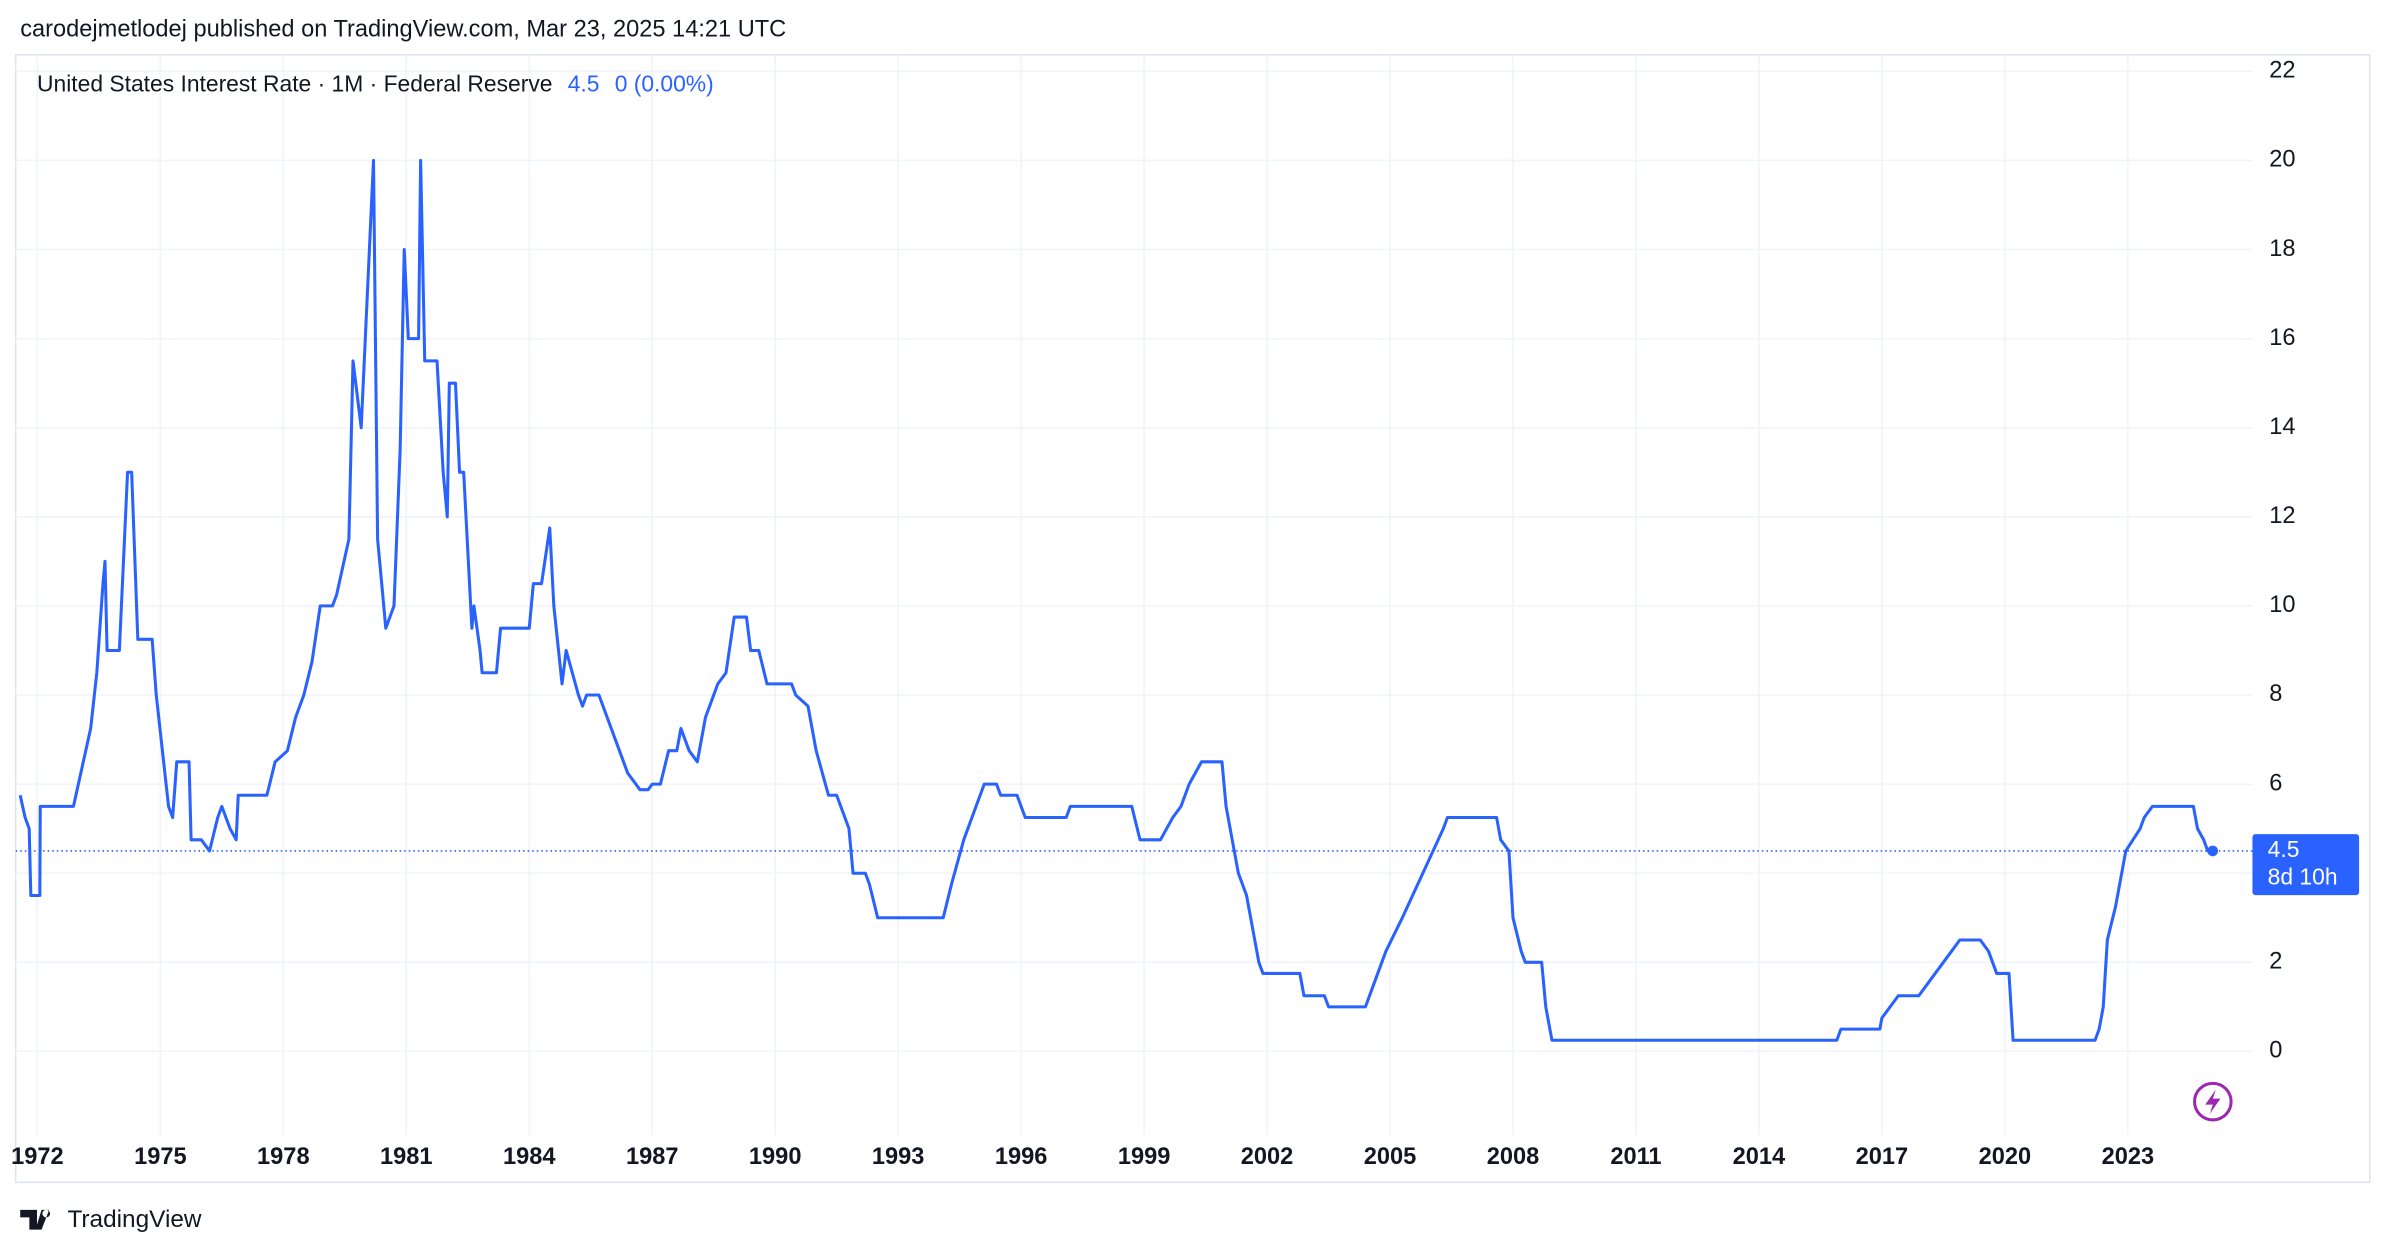  What do you see at coordinates (1390, 1157) in the screenshot?
I see `x-tick-label: 2005` at bounding box center [1390, 1157].